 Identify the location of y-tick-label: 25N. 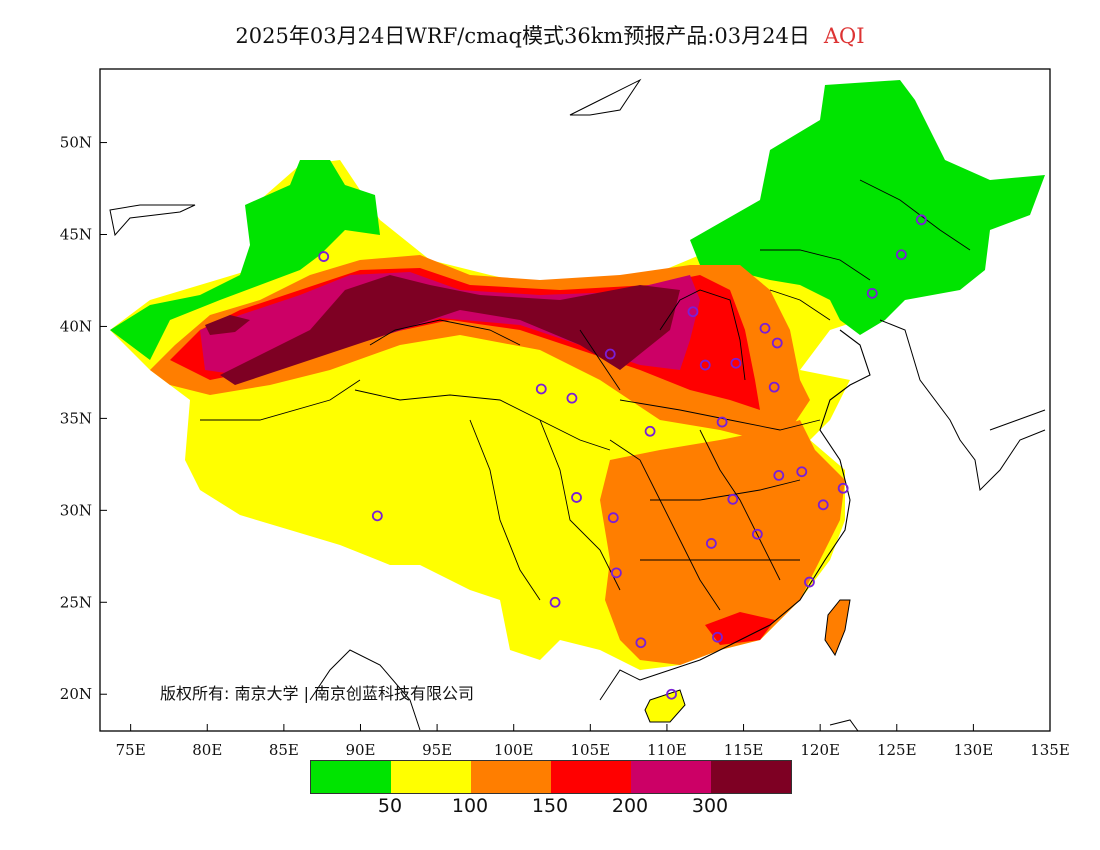
(76, 602).